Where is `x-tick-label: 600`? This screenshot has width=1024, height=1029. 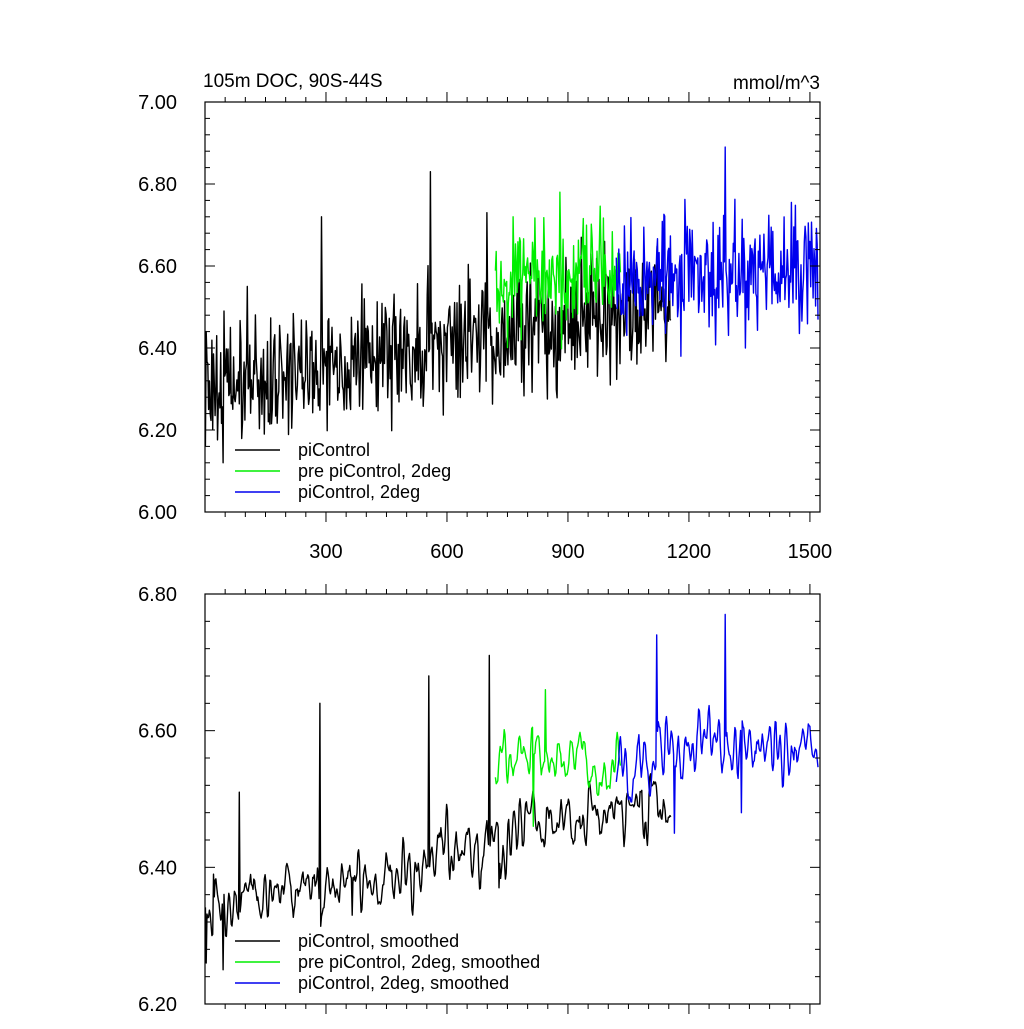 x-tick-label: 600 is located at coordinates (446, 552).